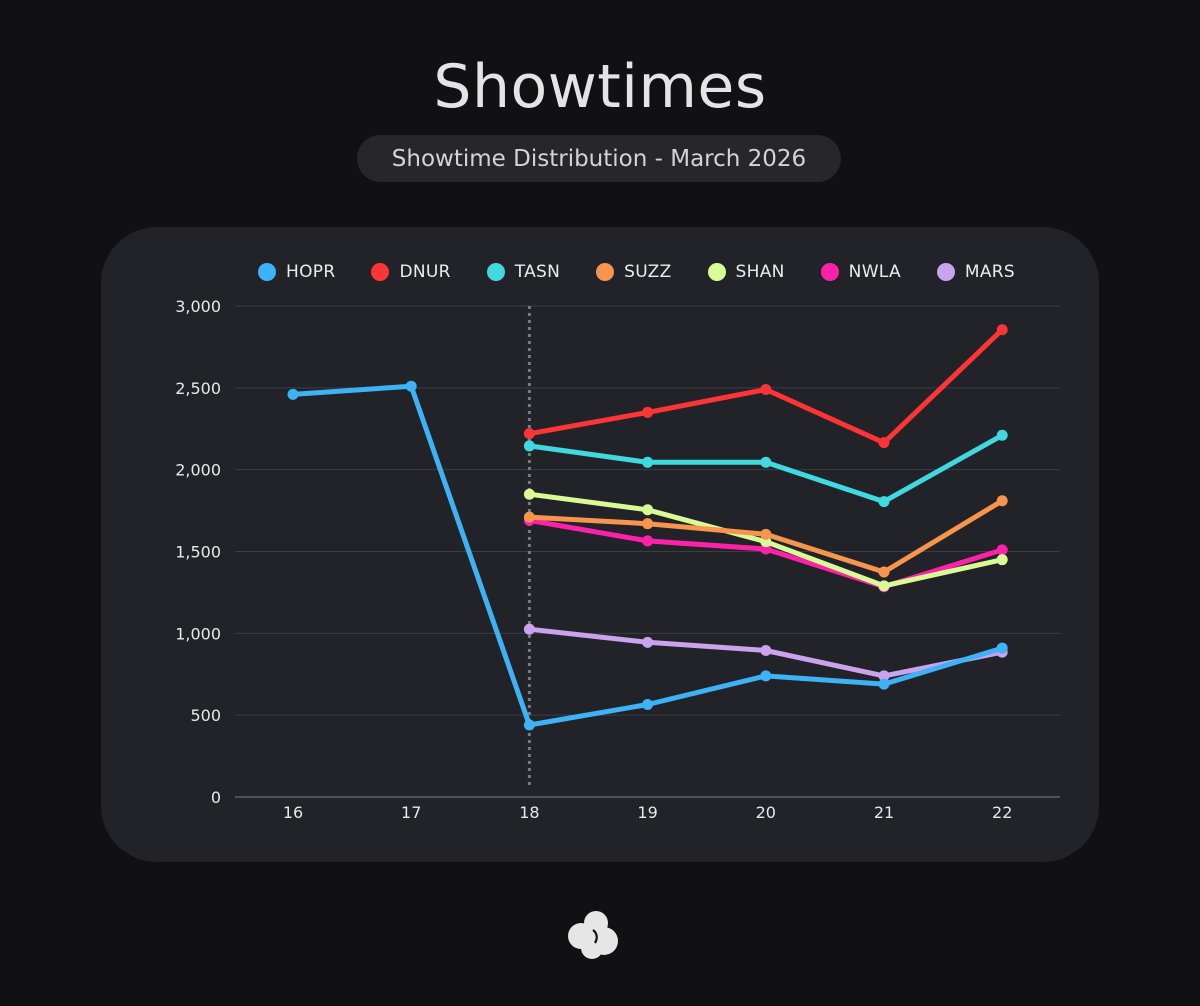 This screenshot has height=1006, width=1200. Describe the element at coordinates (989, 272) in the screenshot. I see `legend-label: MARS` at that location.